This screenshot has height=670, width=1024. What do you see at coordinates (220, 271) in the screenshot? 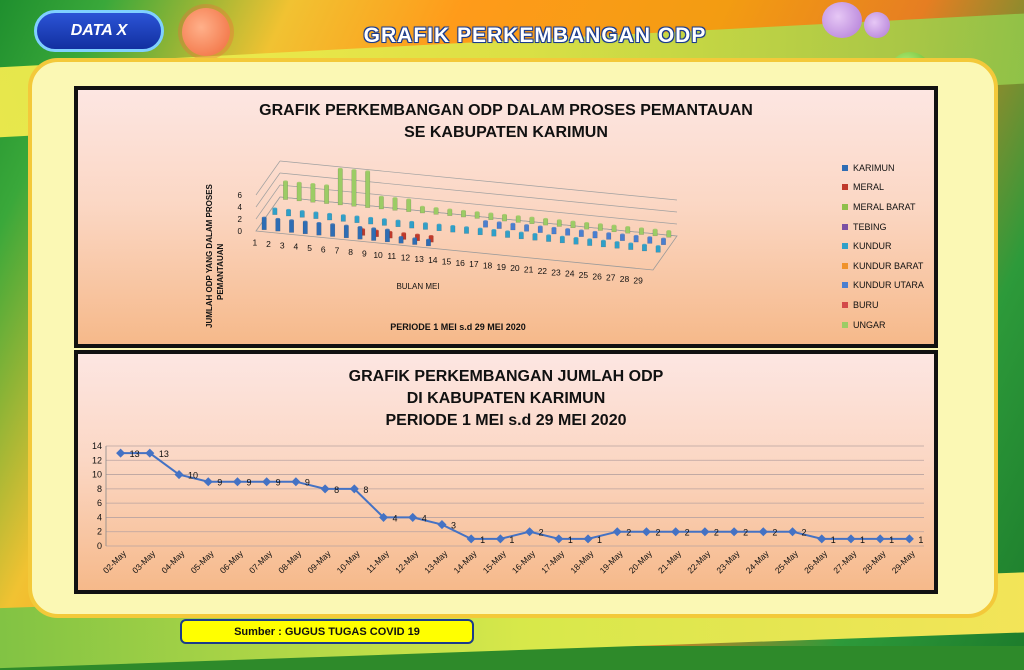
I see `chart1-ylabel-line2: PEMANTAUAN` at bounding box center [220, 271].